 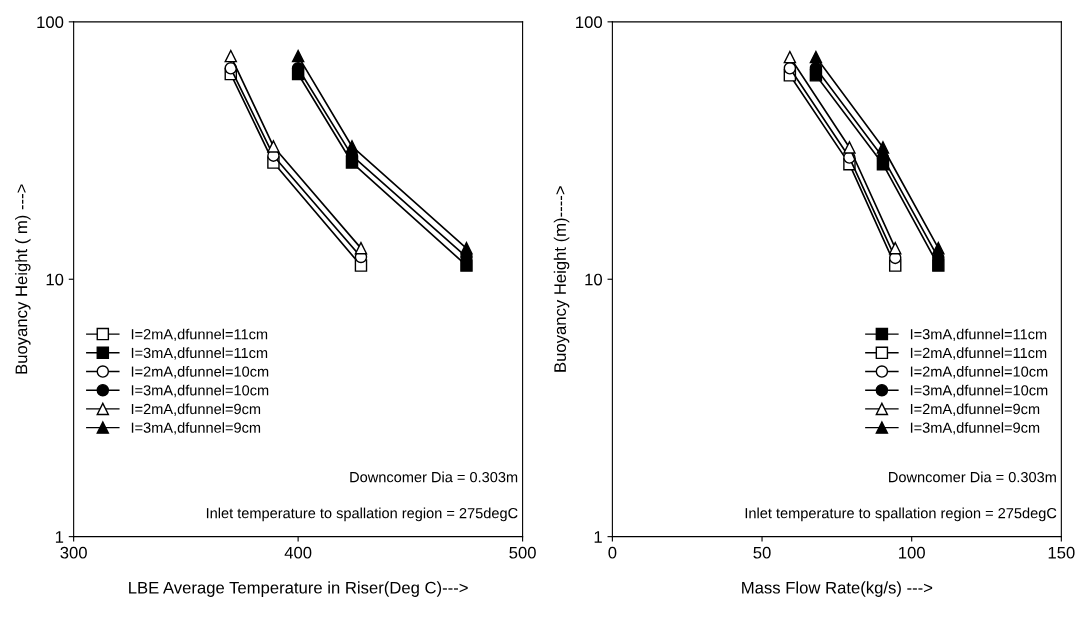 I want to click on x-tick-label: 400, so click(x=298, y=552).